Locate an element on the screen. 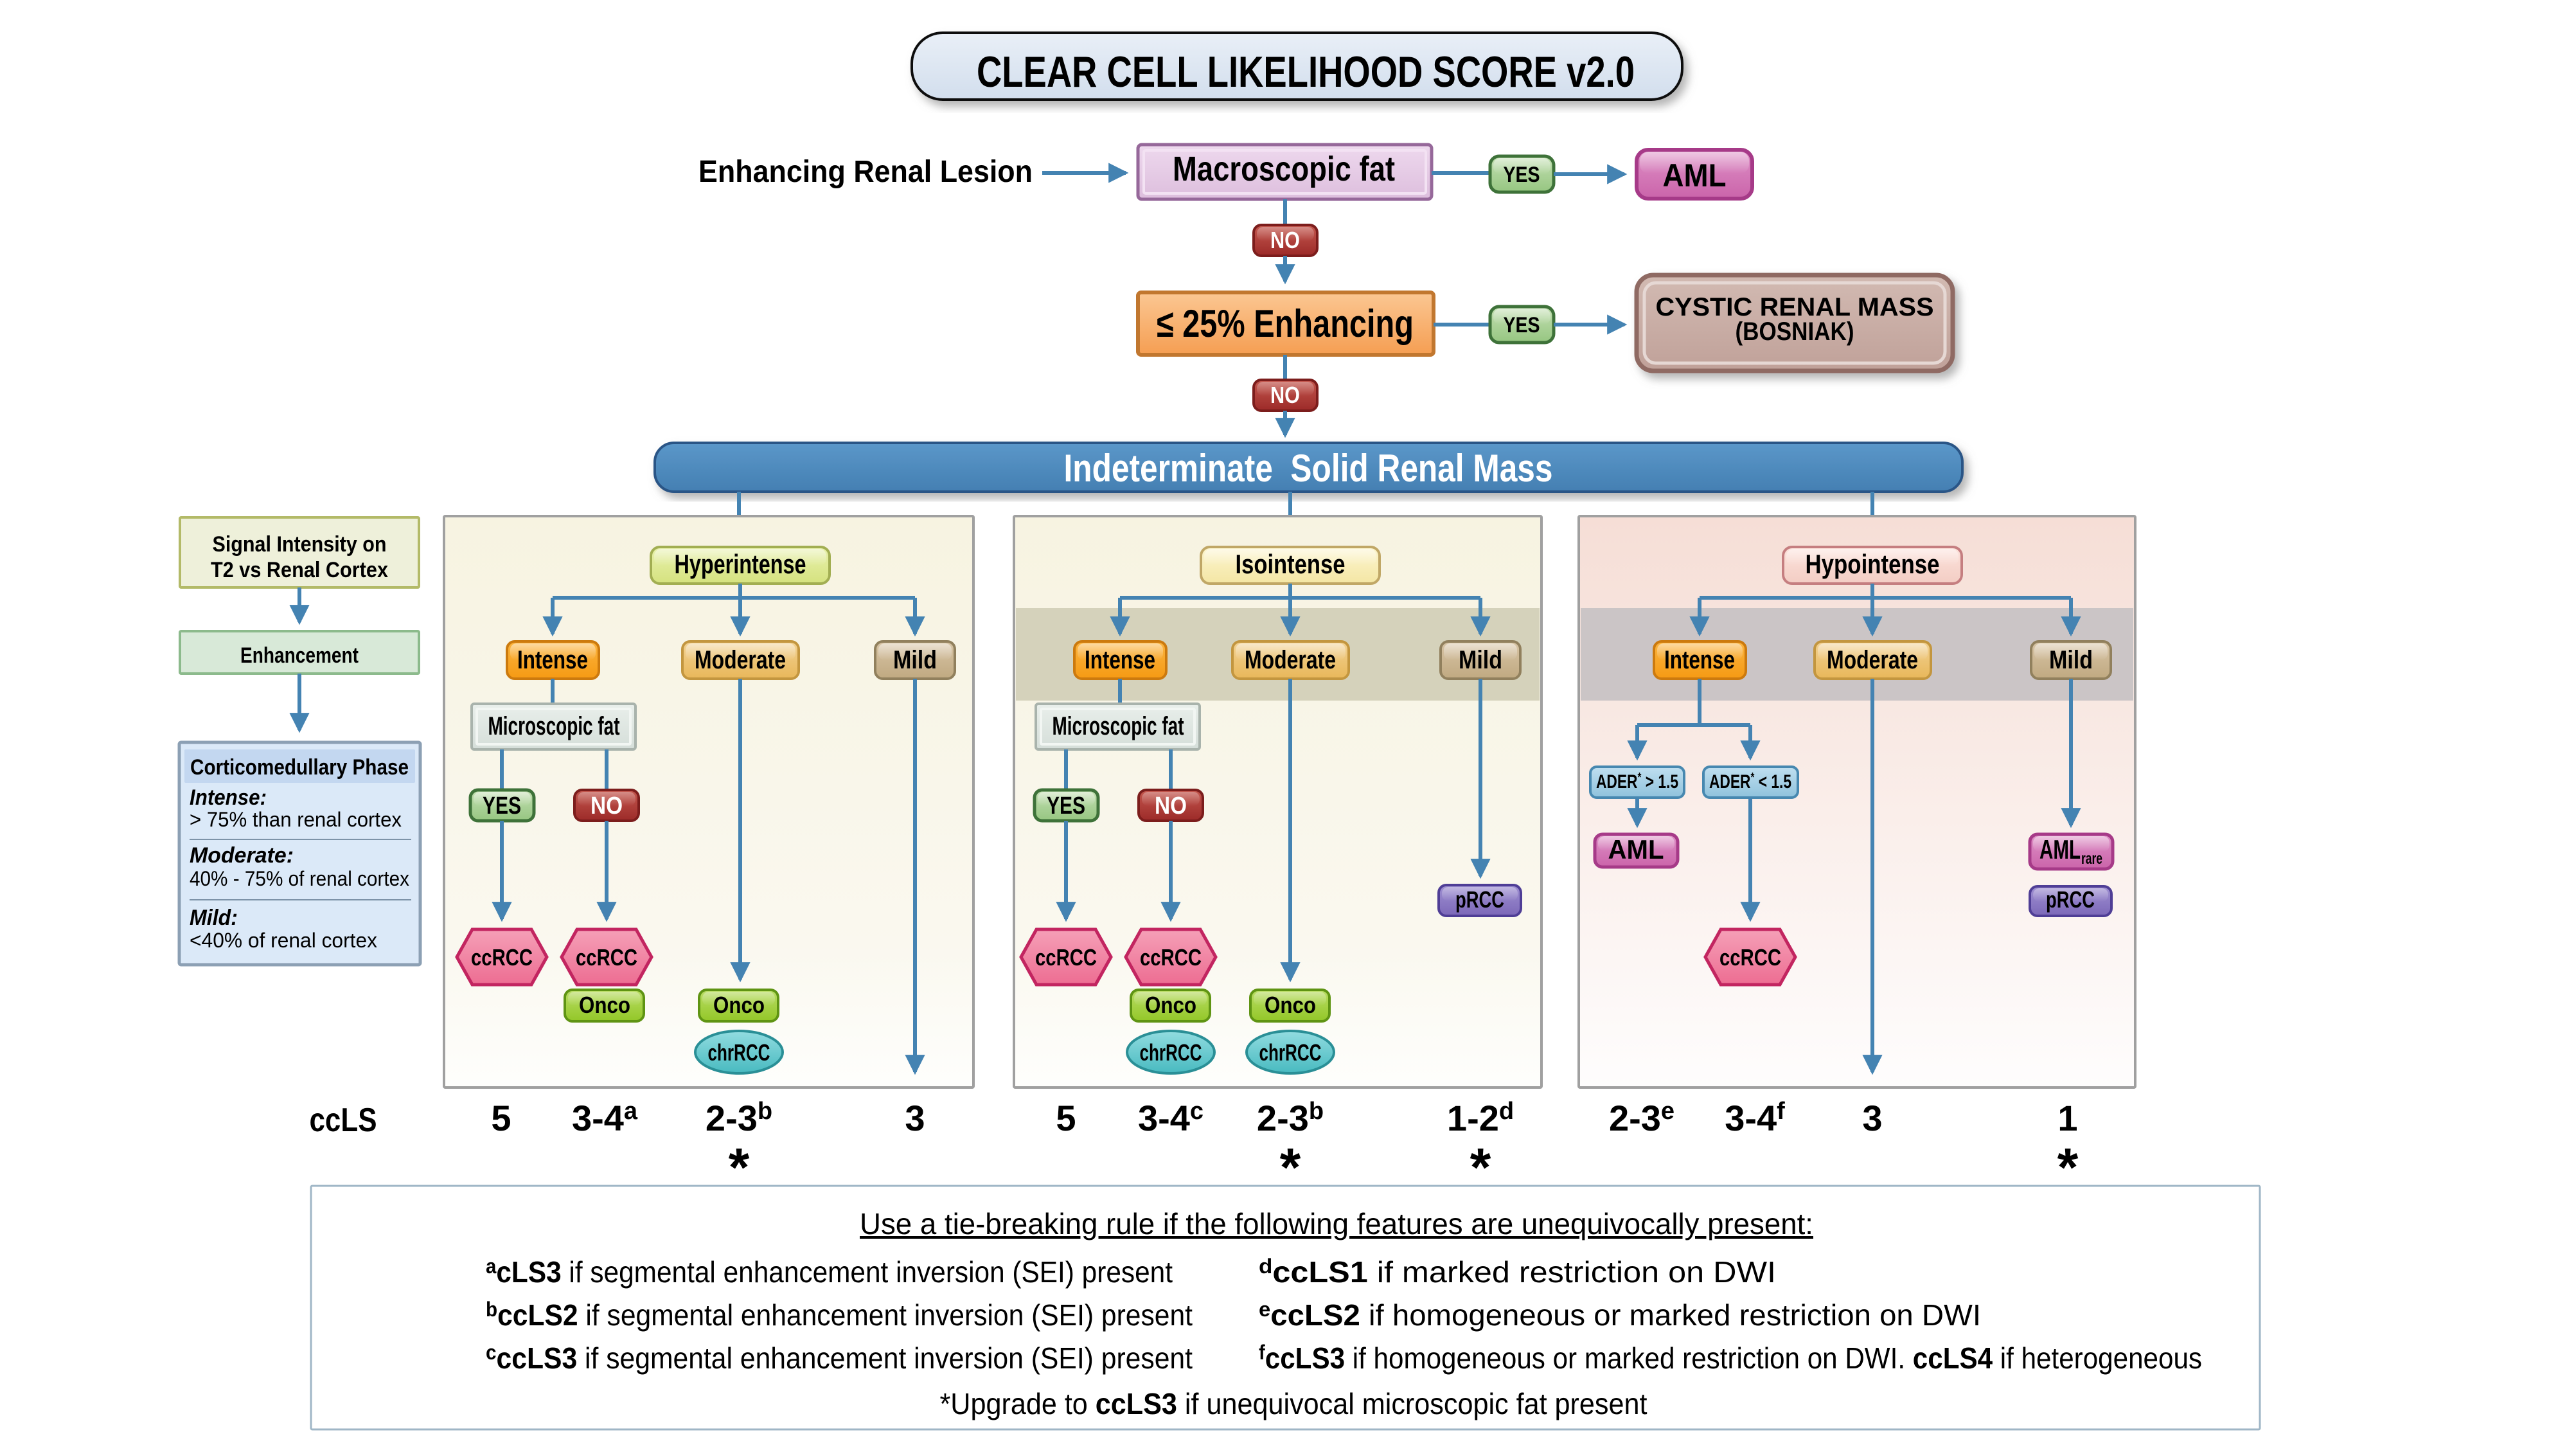 This screenshot has height=1450, width=2576. svg-text: 3-4a is located at coordinates (605, 1118).